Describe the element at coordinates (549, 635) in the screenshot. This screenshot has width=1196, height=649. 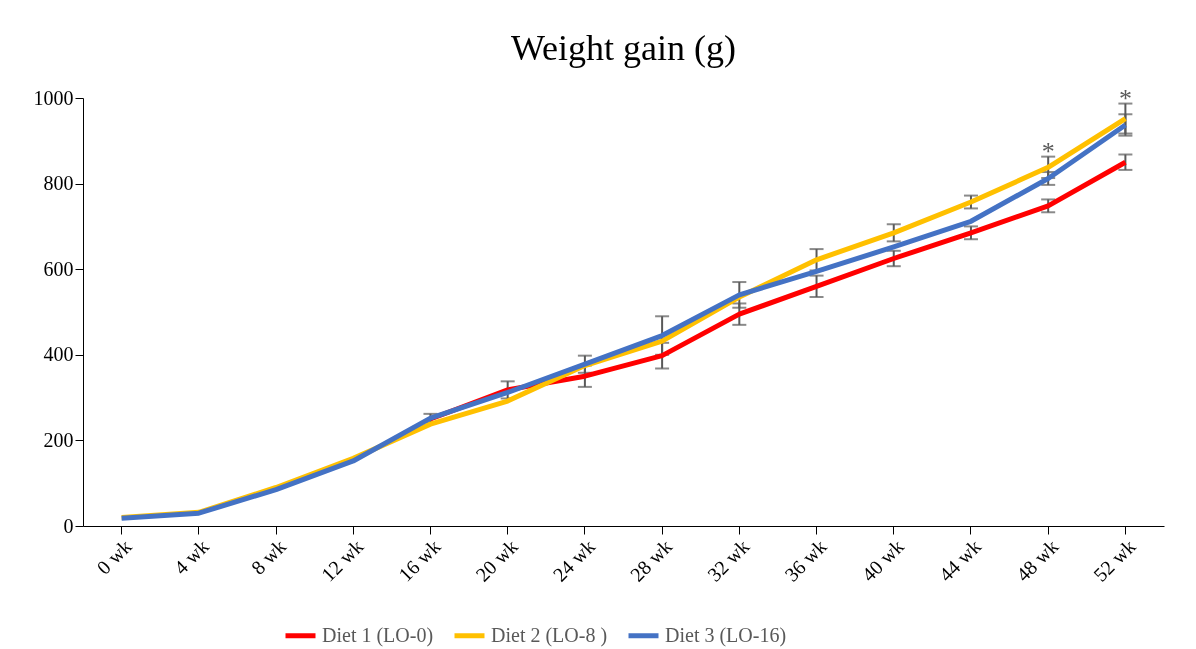
I see `legend-label: Diet 2 (LO-8 )` at that location.